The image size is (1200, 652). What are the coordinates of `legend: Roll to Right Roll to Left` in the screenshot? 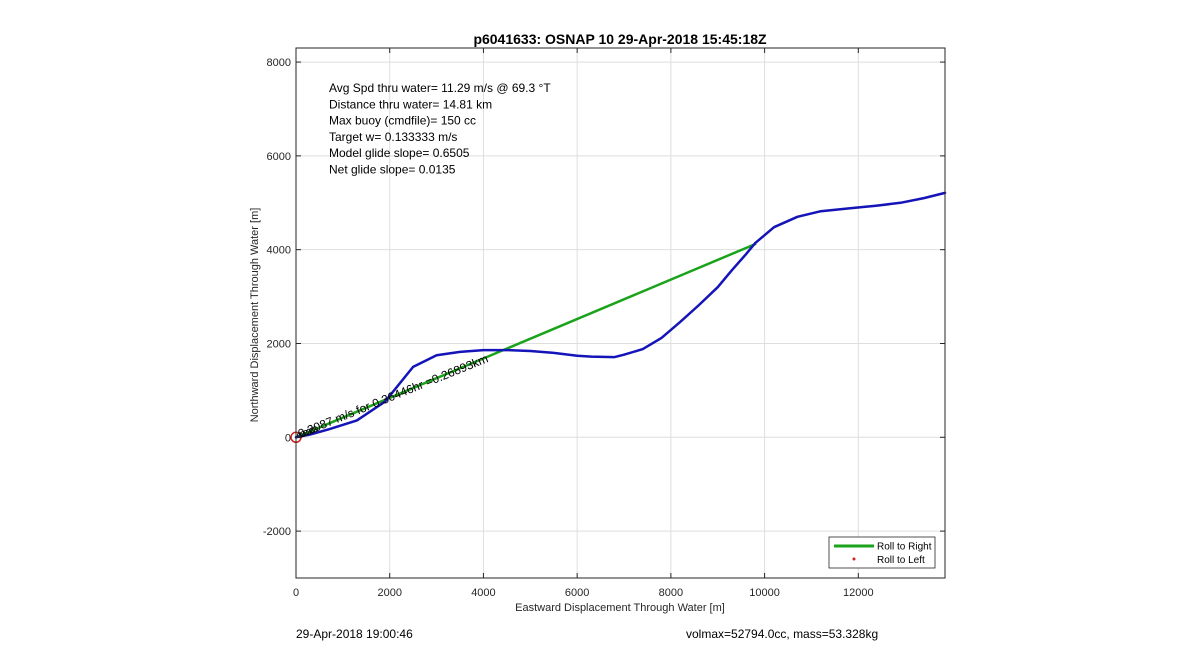 It's located at (882, 552).